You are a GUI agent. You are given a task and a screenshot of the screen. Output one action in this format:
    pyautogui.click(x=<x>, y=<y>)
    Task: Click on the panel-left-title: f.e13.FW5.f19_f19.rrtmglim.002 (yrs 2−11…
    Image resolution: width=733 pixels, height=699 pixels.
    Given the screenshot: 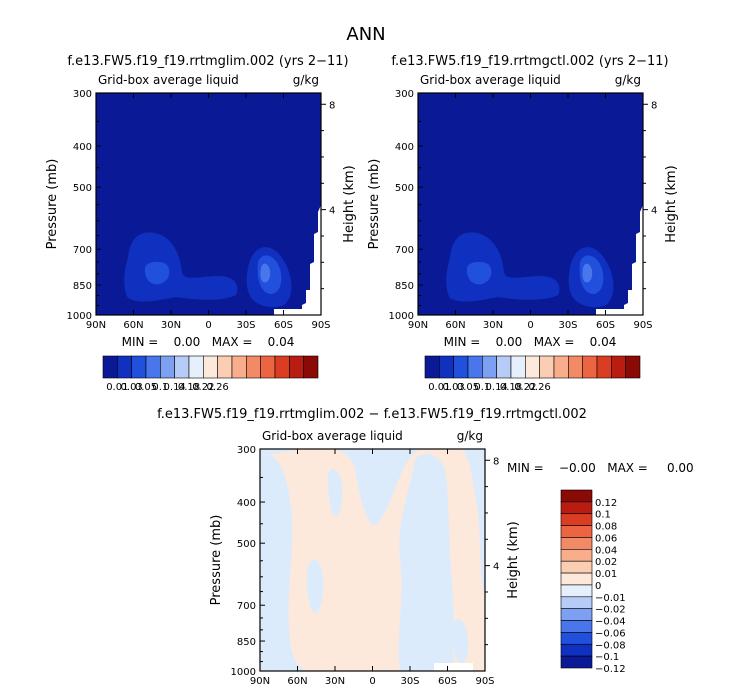 What is the action you would take?
    pyautogui.click(x=207, y=61)
    